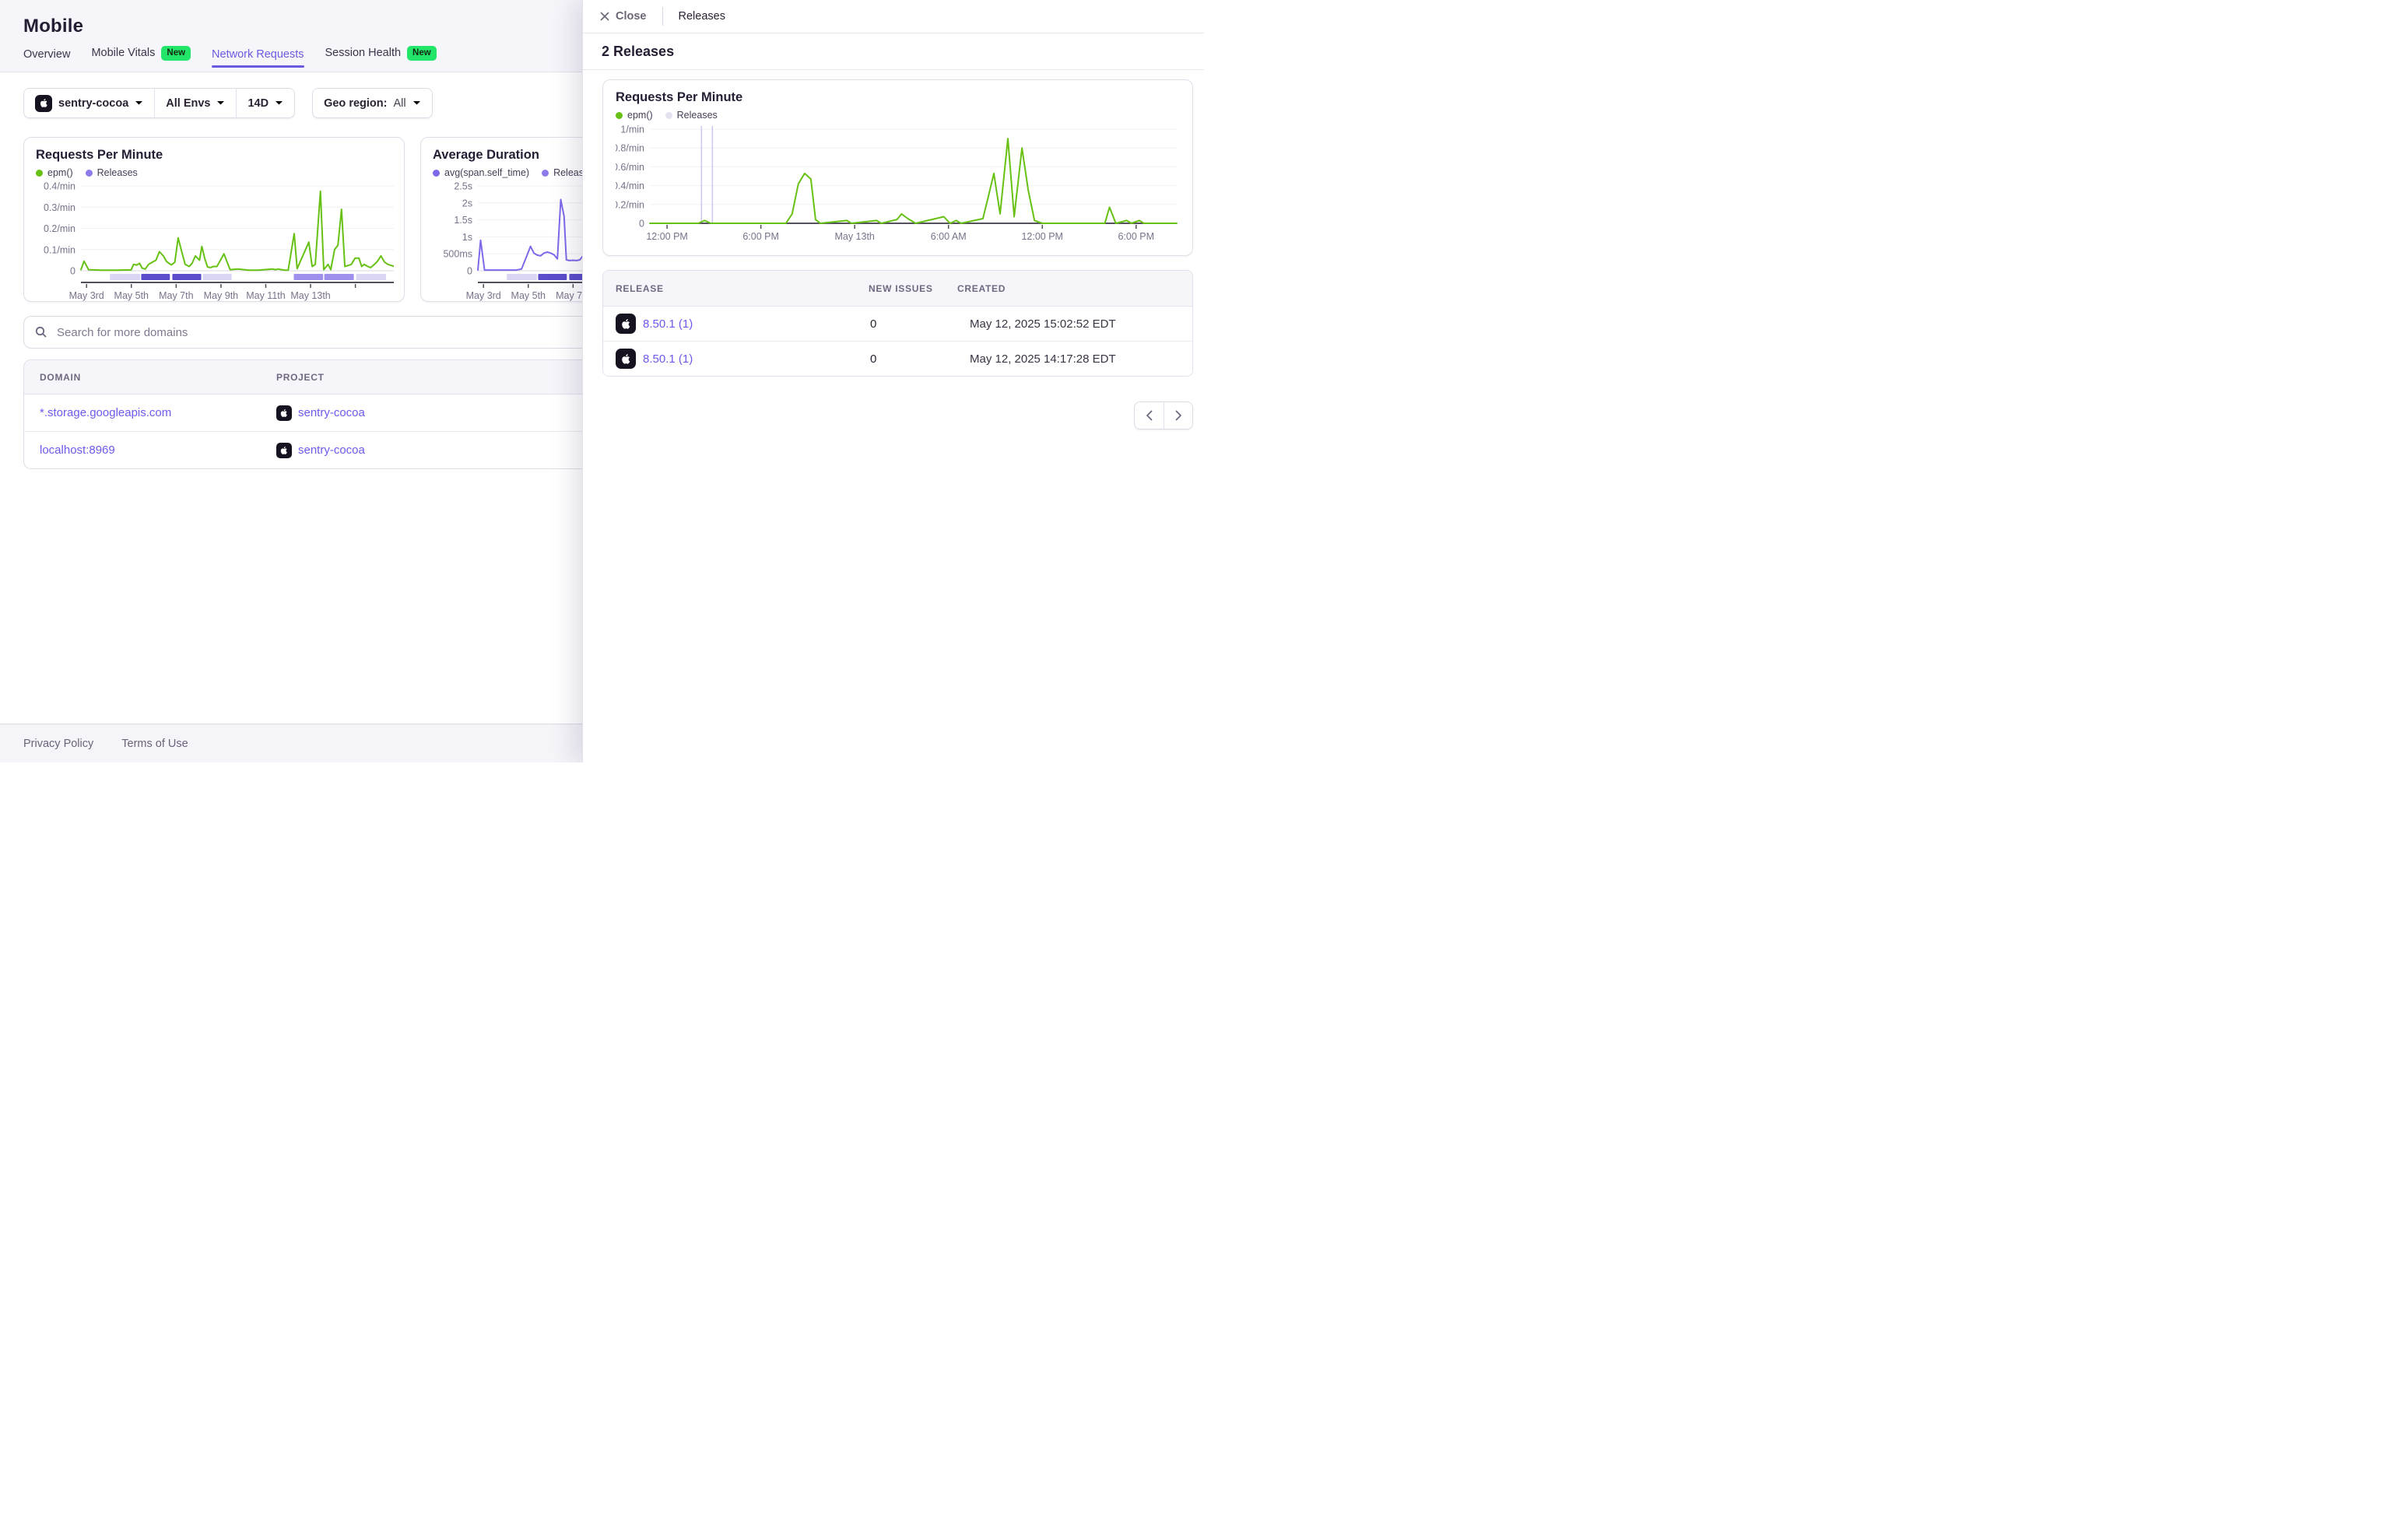 This screenshot has width=2408, height=1525. Describe the element at coordinates (436, 173) in the screenshot. I see `avg-legend-dot` at that location.